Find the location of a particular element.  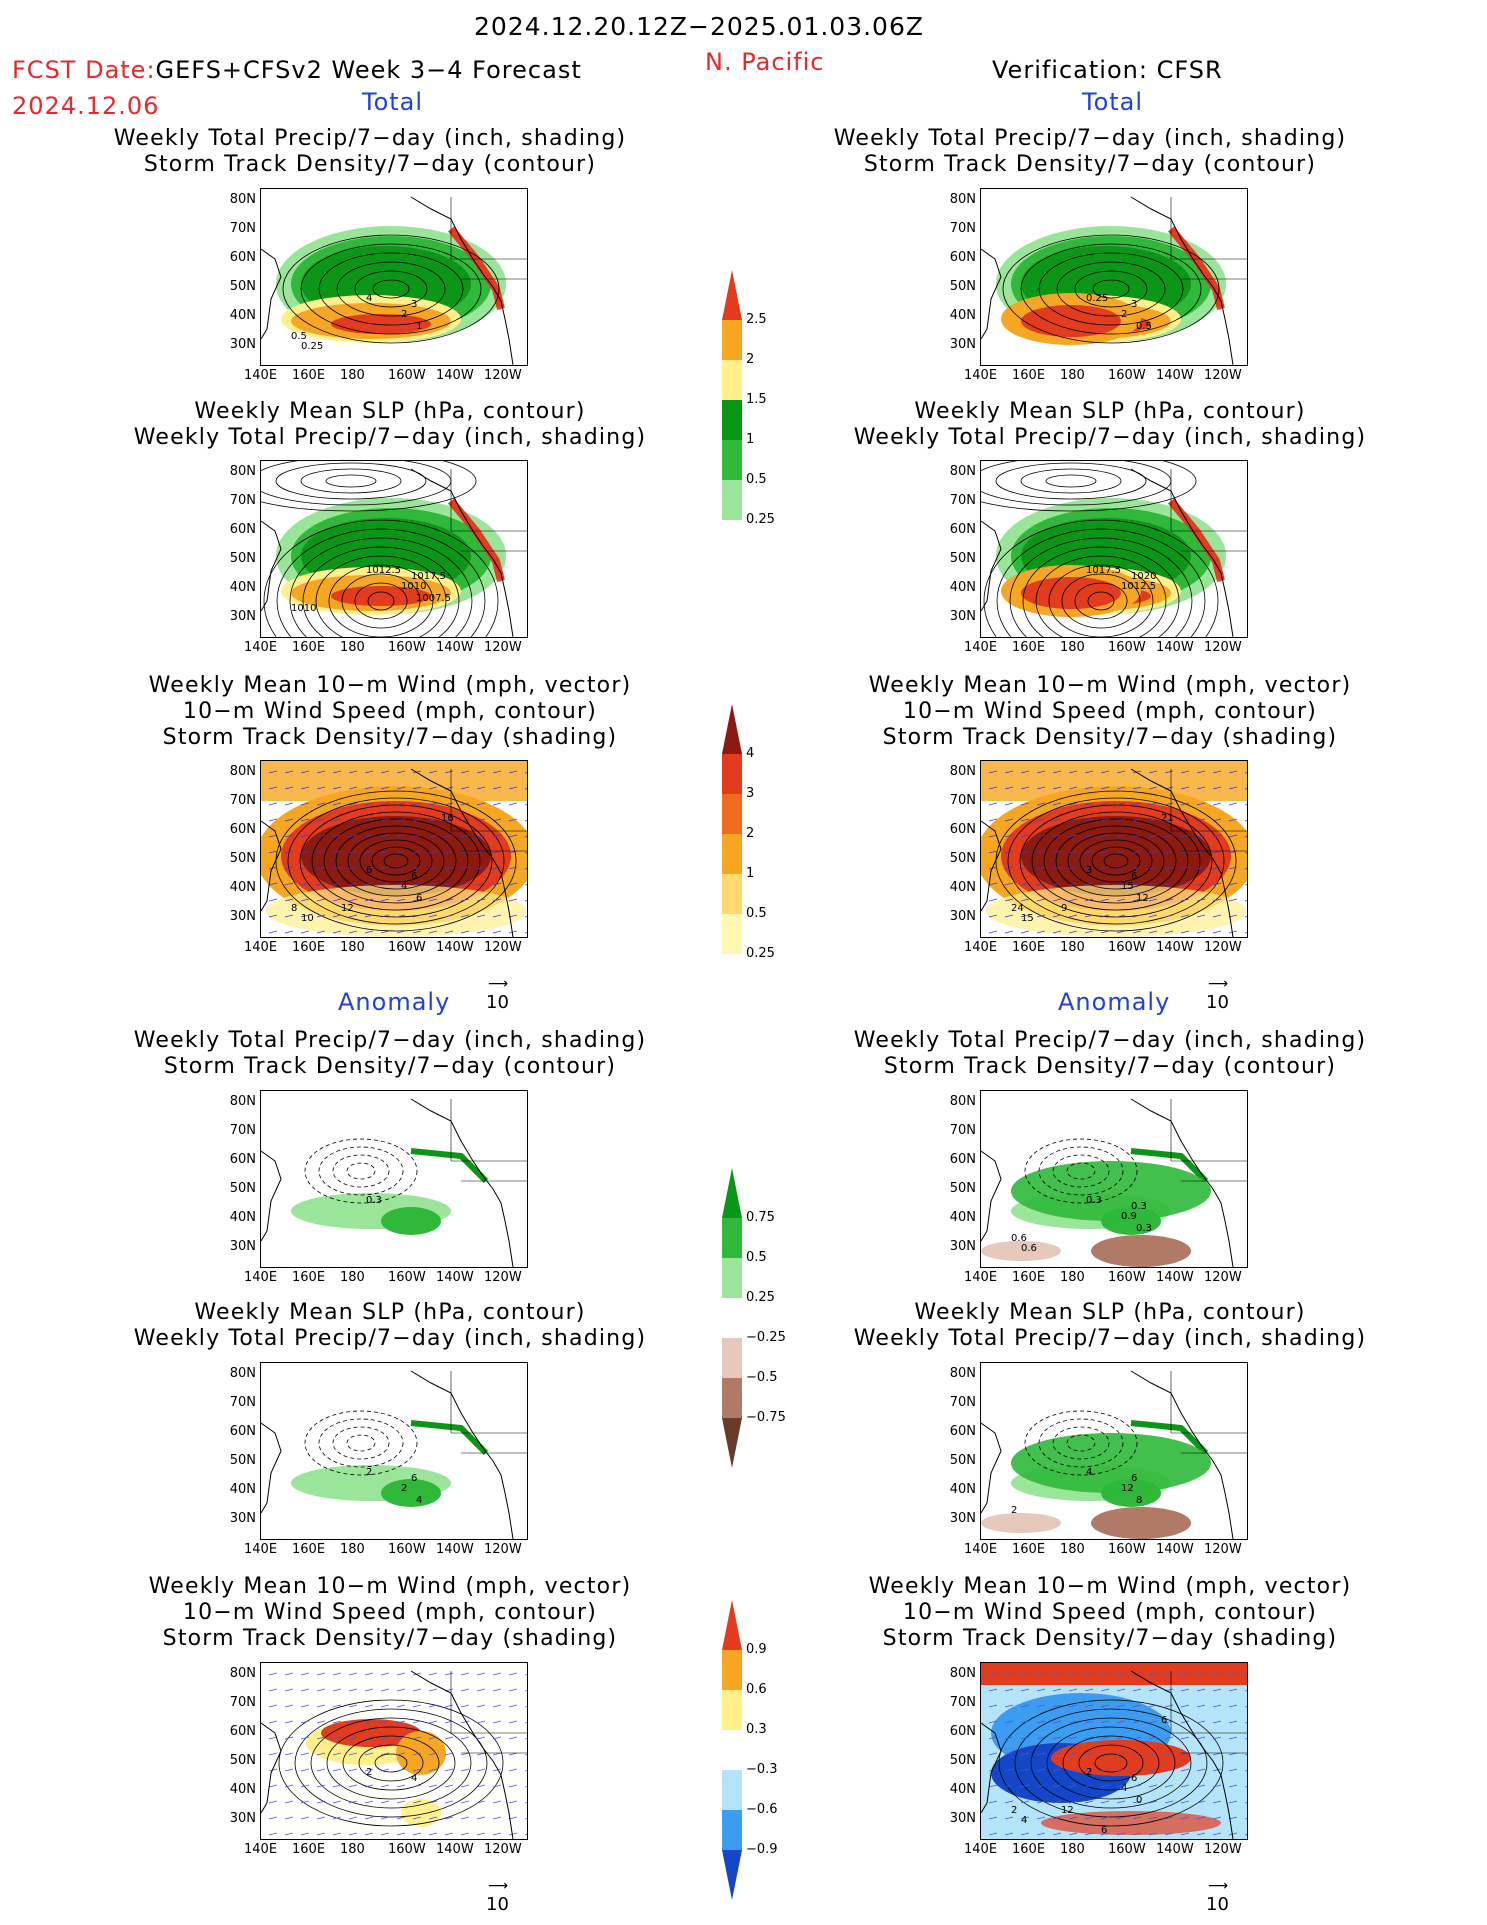

contour-label: 4 is located at coordinates (1124, 1788).